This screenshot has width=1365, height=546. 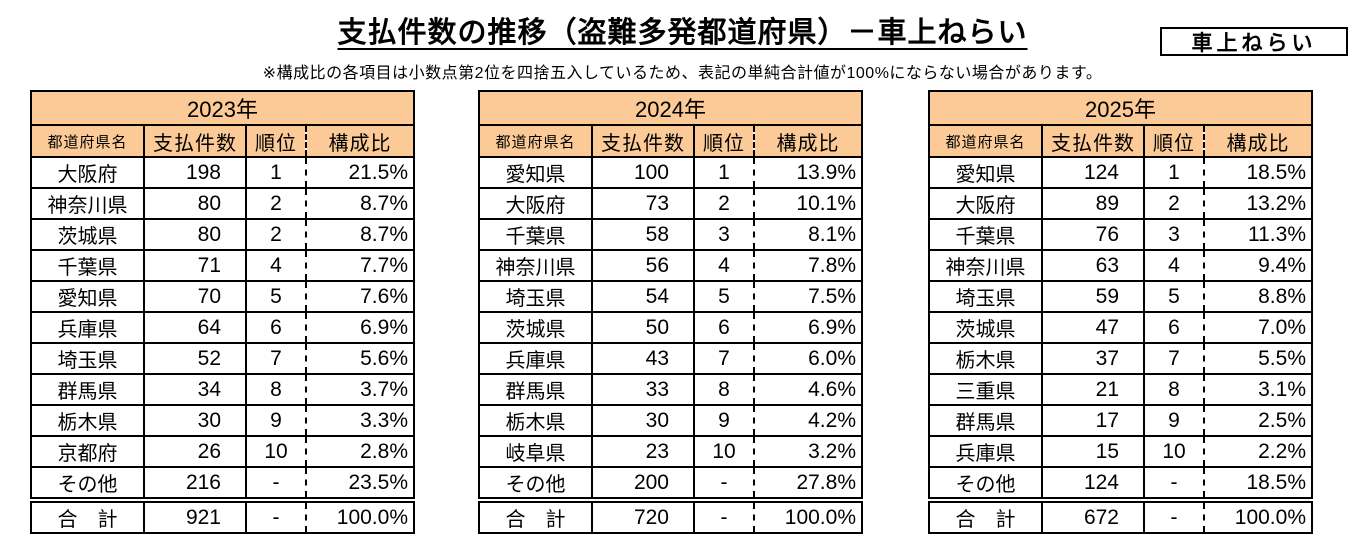 What do you see at coordinates (1173, 141) in the screenshot?
I see `col-header-rank: 順位` at bounding box center [1173, 141].